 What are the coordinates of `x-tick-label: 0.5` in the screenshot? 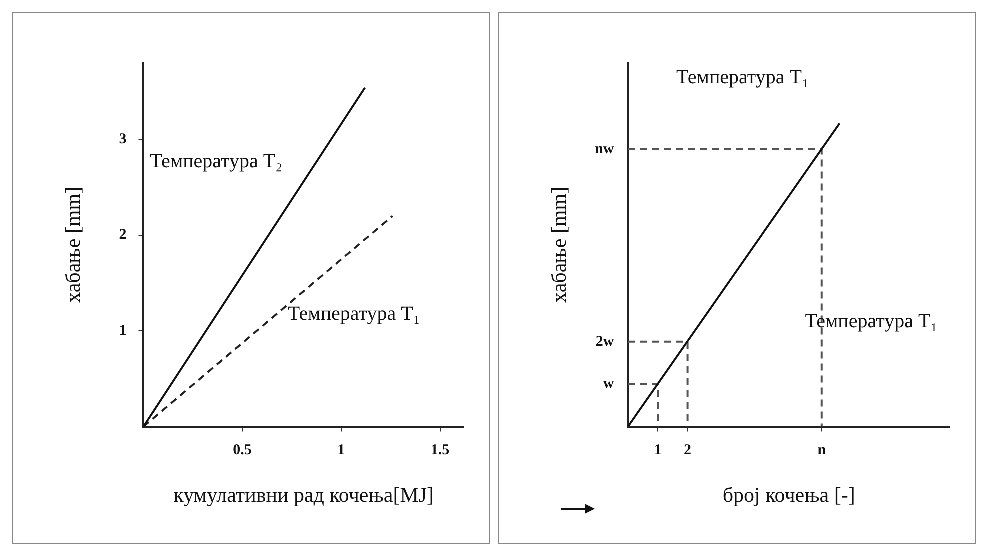 It's located at (242, 450).